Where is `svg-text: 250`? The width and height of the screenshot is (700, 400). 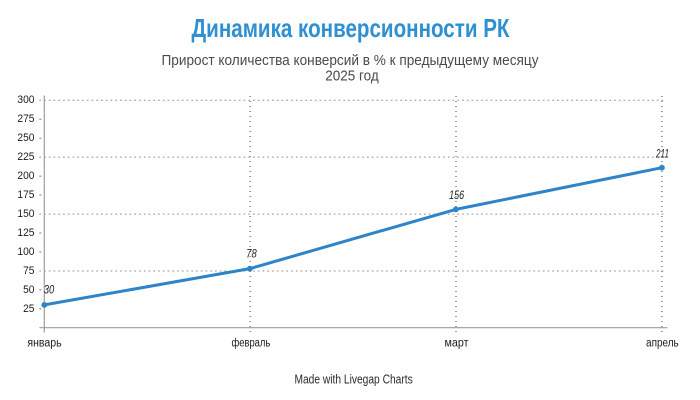 svg-text: 250 is located at coordinates (25, 138).